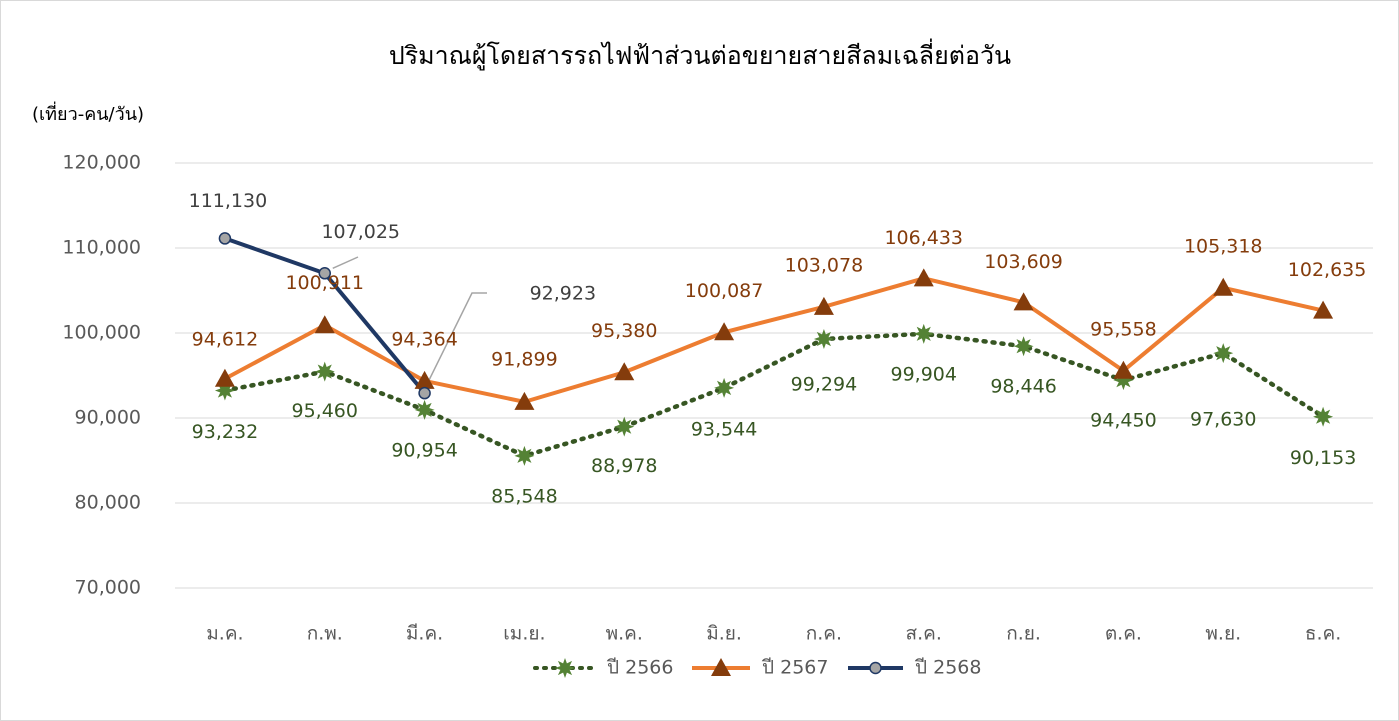 Image resolution: width=1399 pixels, height=721 pixels. I want to click on x-tick-label: พ.ค., so click(624, 634).